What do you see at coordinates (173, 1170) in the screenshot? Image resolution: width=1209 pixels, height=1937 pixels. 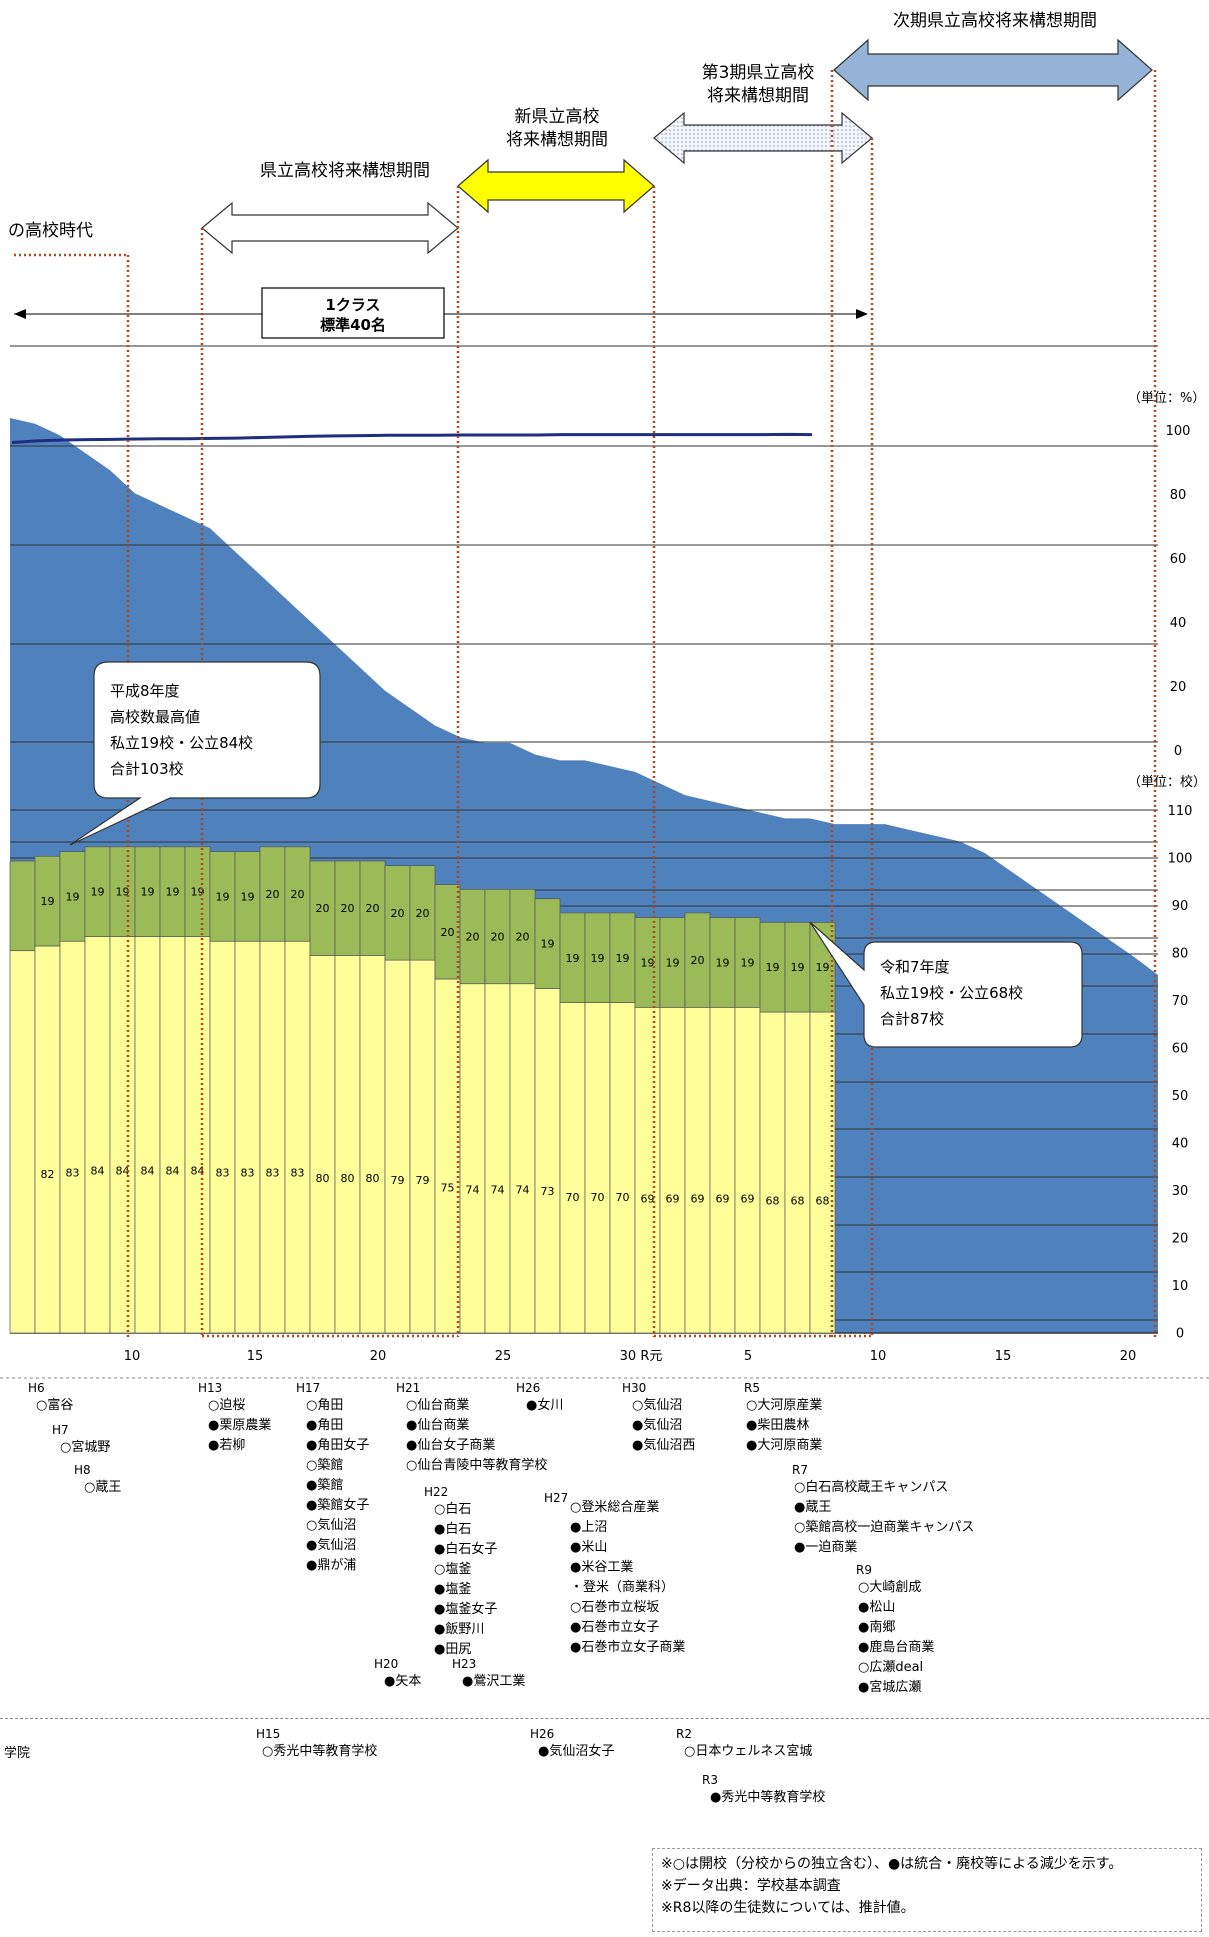 I see `bar-label-public: 84` at bounding box center [173, 1170].